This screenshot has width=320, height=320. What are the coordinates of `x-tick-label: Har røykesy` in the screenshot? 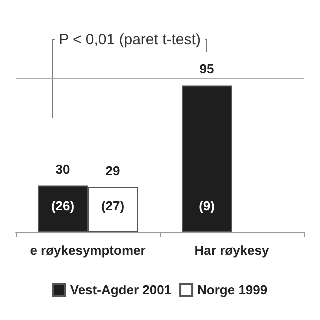 It's located at (232, 250).